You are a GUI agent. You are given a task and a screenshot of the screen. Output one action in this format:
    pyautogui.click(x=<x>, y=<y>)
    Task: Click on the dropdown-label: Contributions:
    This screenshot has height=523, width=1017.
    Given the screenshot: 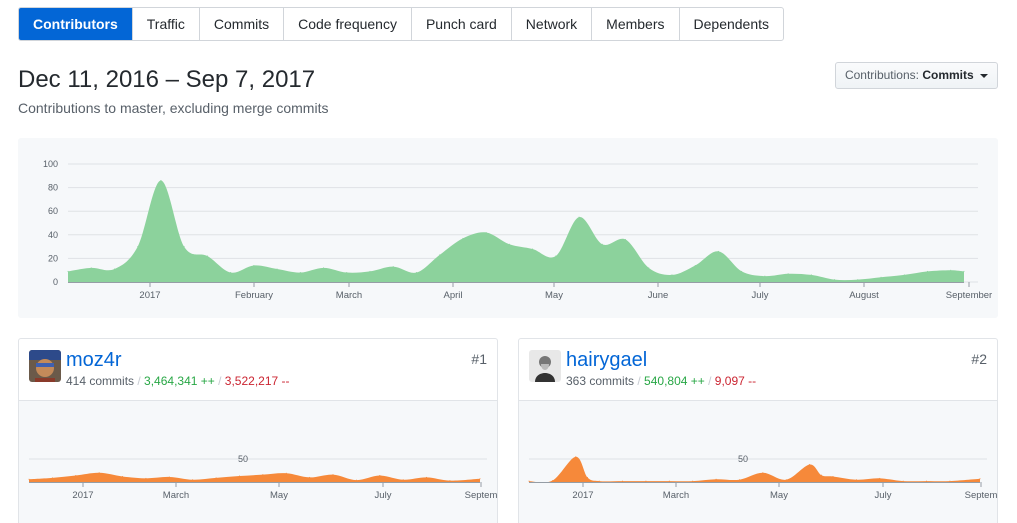 What is the action you would take?
    pyautogui.click(x=881, y=75)
    